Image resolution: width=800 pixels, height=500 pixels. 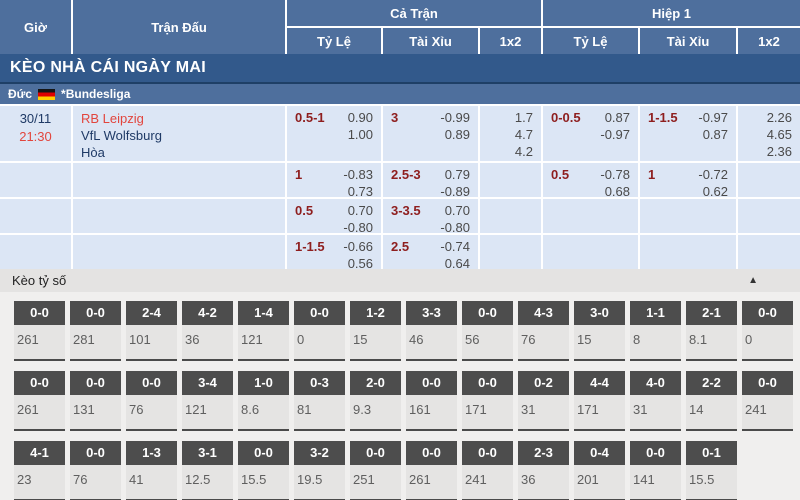 What do you see at coordinates (688, 180) in the screenshot?
I see `odds-cell: 1 -0.72 0.62` at bounding box center [688, 180].